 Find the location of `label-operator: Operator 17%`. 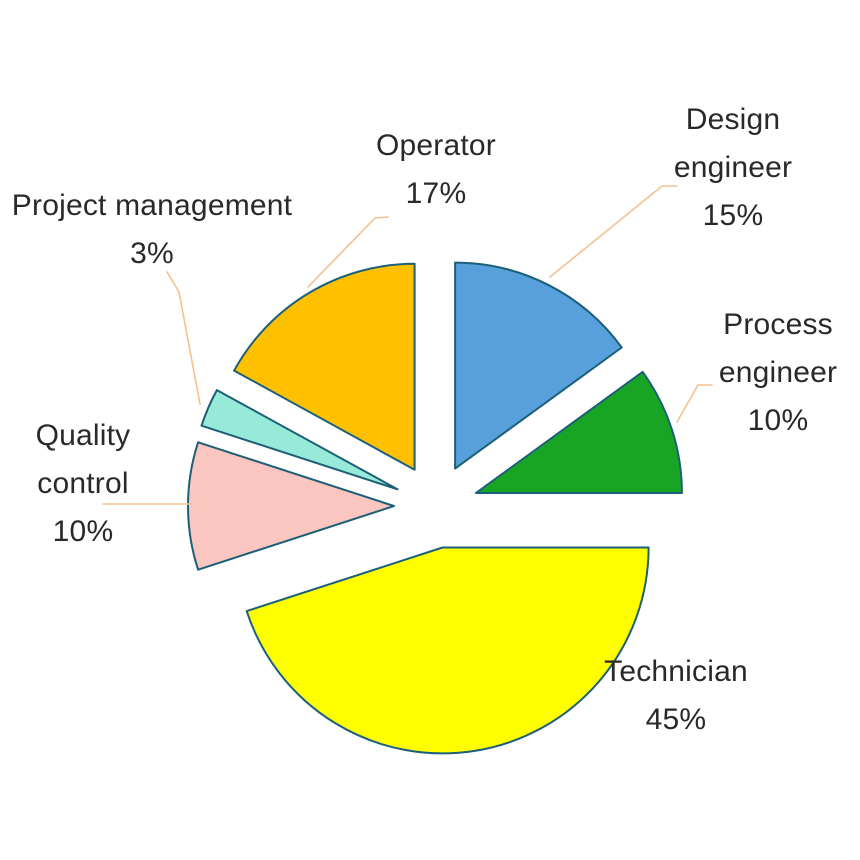

label-operator: Operator 17% is located at coordinates (436, 170).